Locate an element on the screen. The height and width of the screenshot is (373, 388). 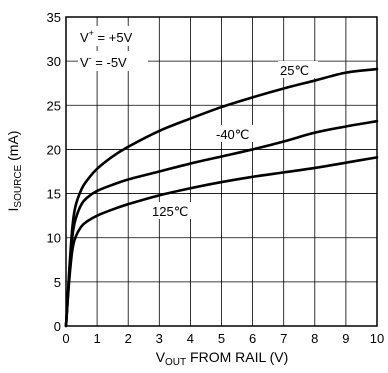
supply-annotation-vplus: V+ = +5V is located at coordinates (113, 36).